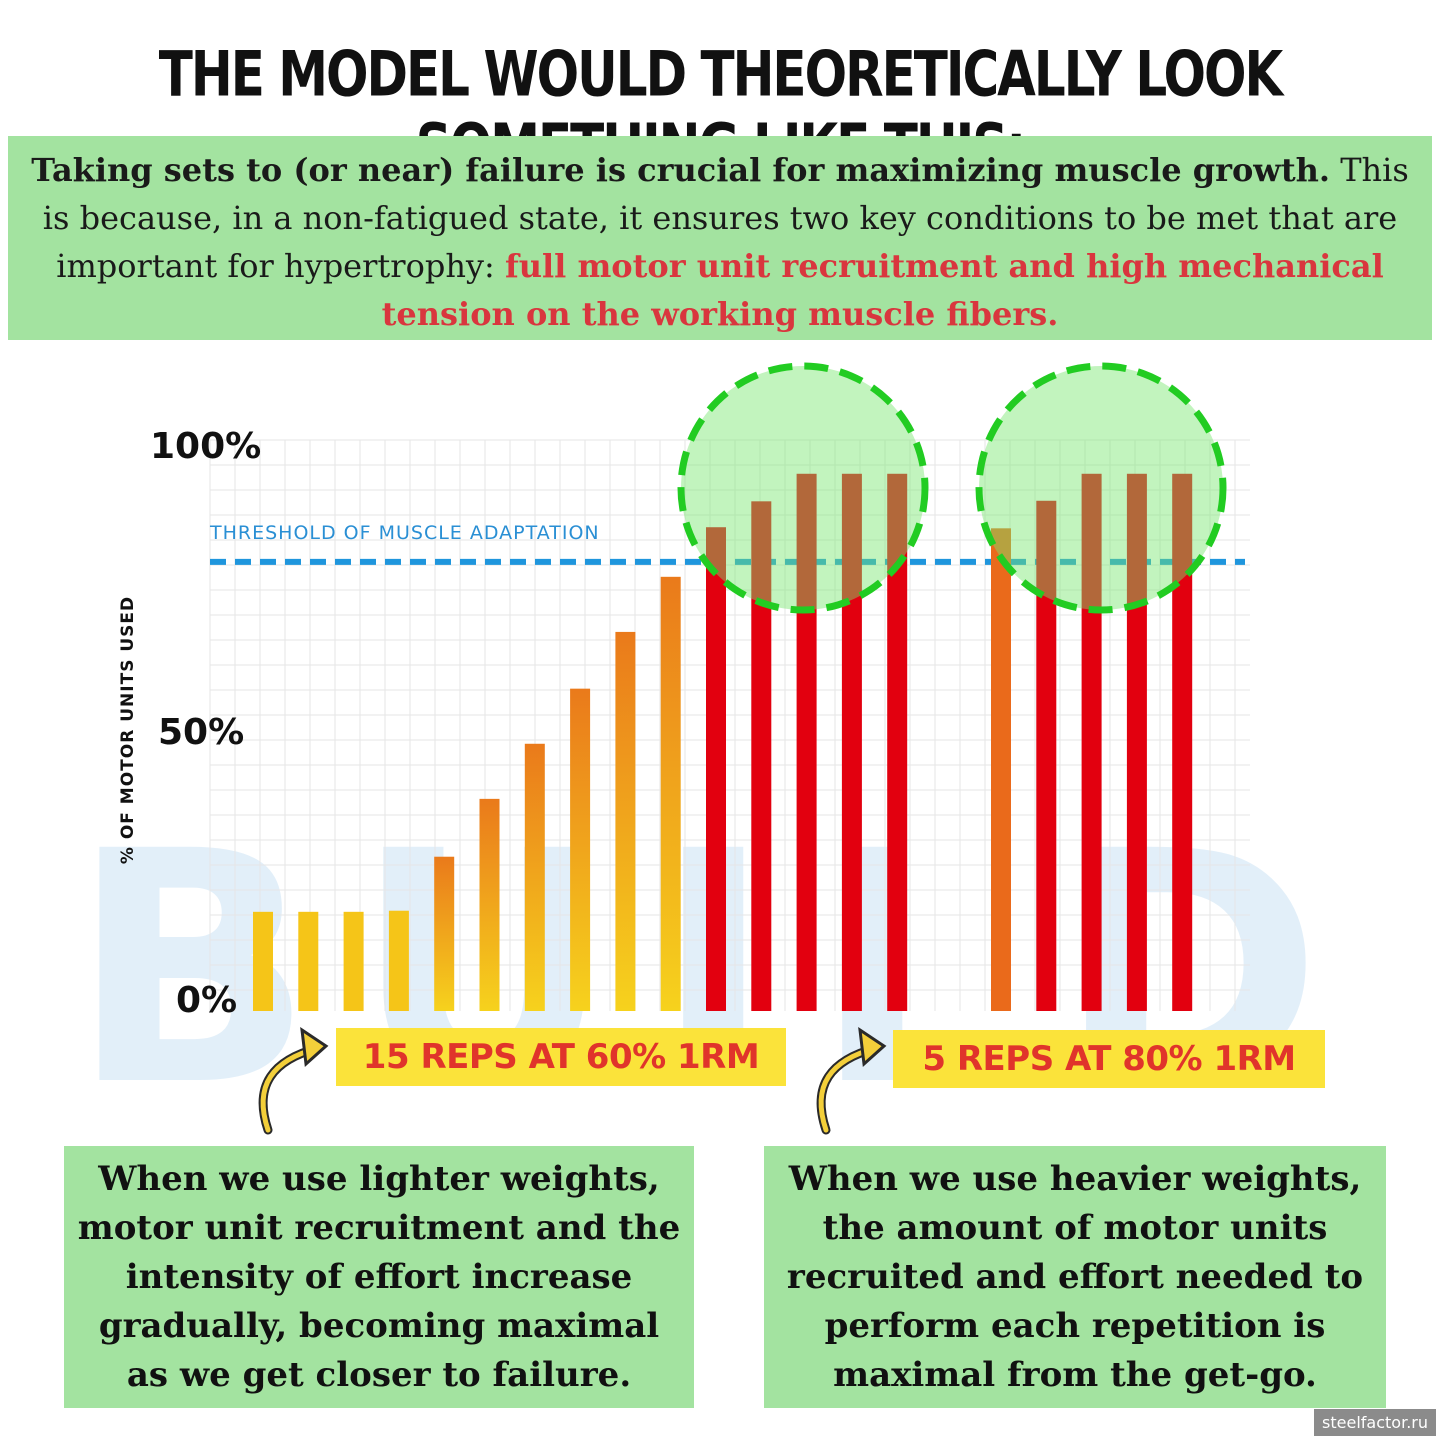 The image size is (1440, 1440). What do you see at coordinates (1375, 1422) in the screenshot?
I see `site-credit: steelfactor.ru` at bounding box center [1375, 1422].